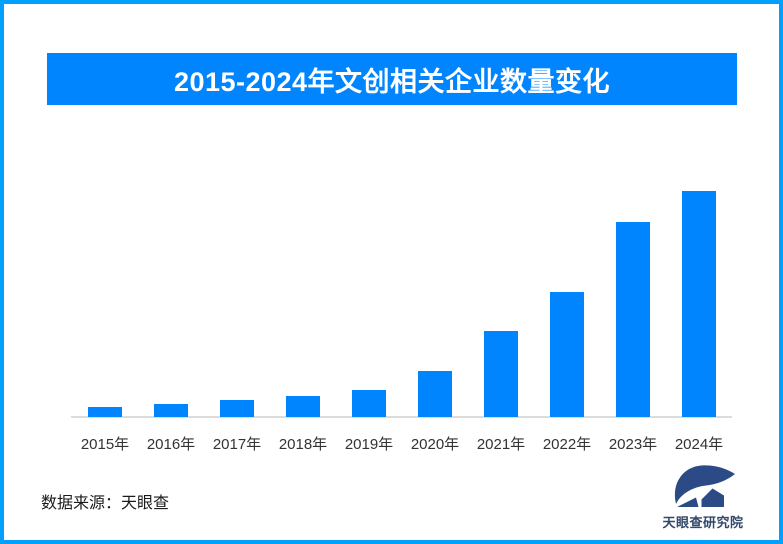 The image size is (783, 544). What do you see at coordinates (171, 410) in the screenshot?
I see `bar-2016年` at bounding box center [171, 410].